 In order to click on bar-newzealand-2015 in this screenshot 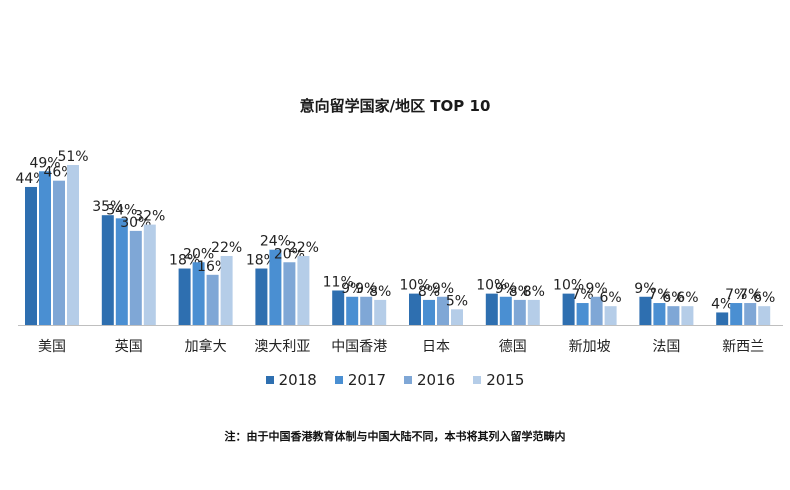, I will do `click(764, 315)`.